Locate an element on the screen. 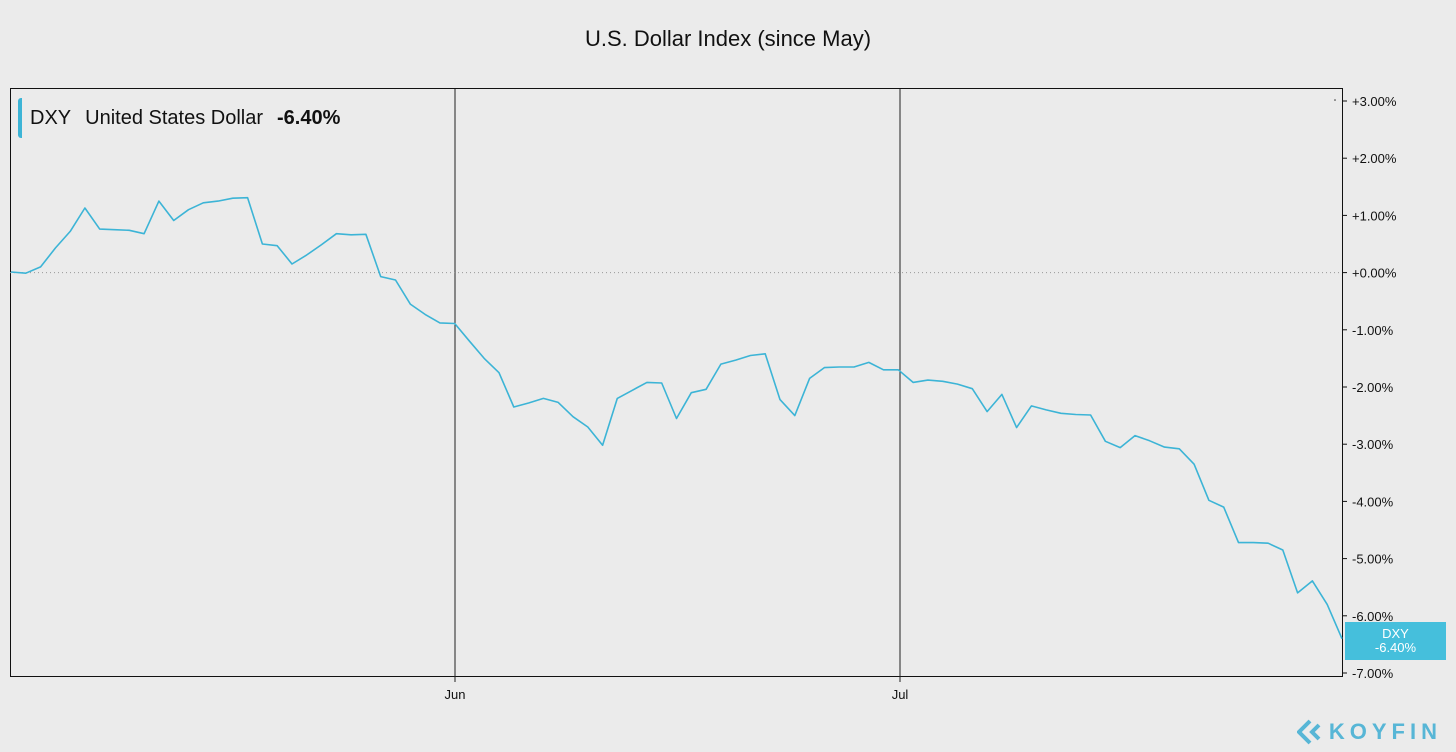 This screenshot has width=1456, height=752. y-tick-label: -7.00% is located at coordinates (1373, 673).